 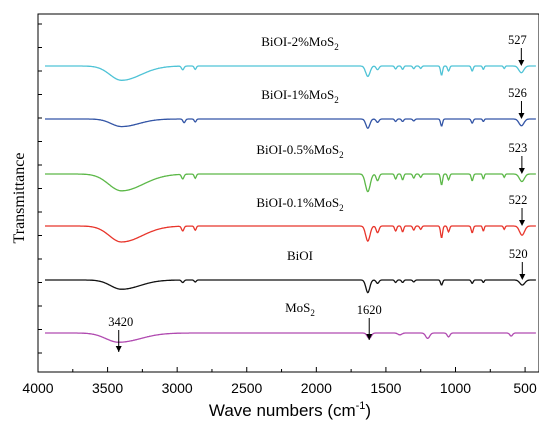 I want to click on series-label: BiOI-0.5%MoS2, so click(x=299, y=151).